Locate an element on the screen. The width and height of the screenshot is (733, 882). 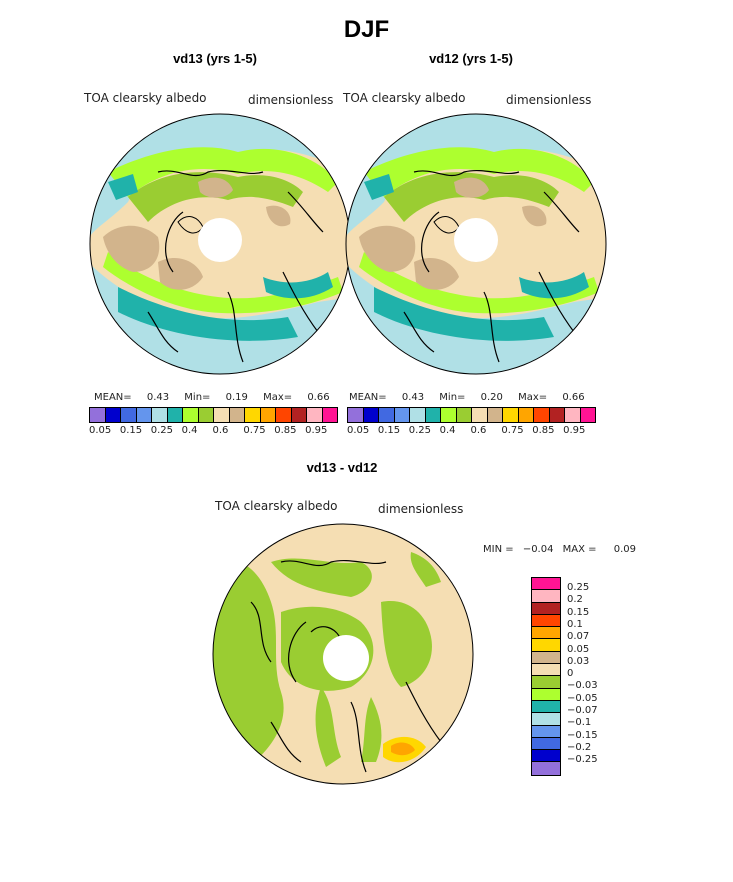
panel1-variable-label: TOA clearsky albedo is located at coordinates (145, 98).